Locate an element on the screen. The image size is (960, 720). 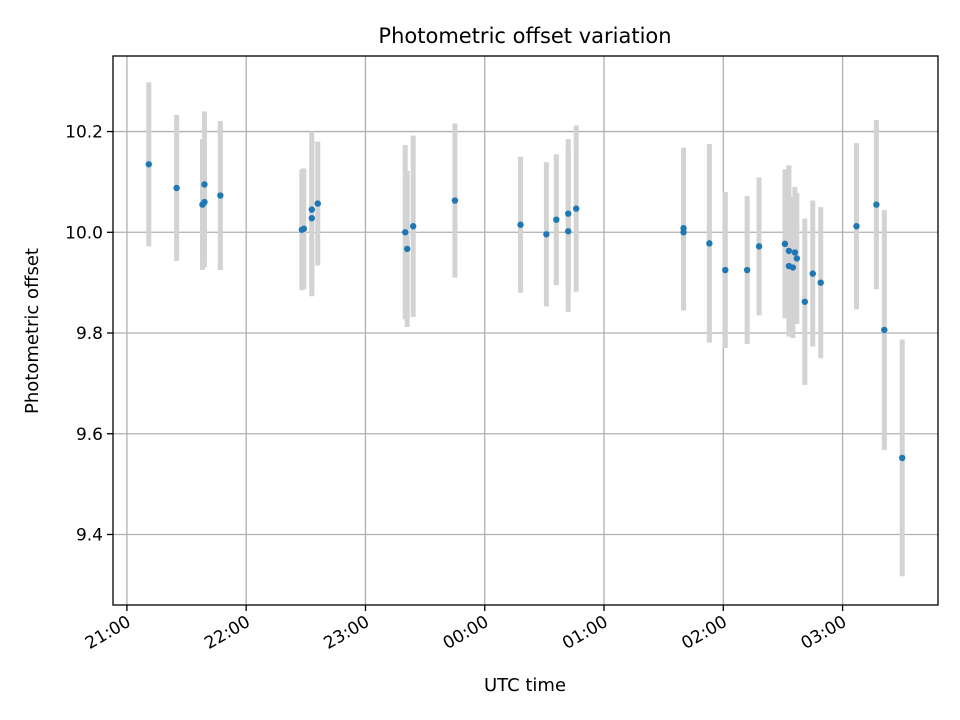
x-tick-label: 00:00 is located at coordinates (466, 633).